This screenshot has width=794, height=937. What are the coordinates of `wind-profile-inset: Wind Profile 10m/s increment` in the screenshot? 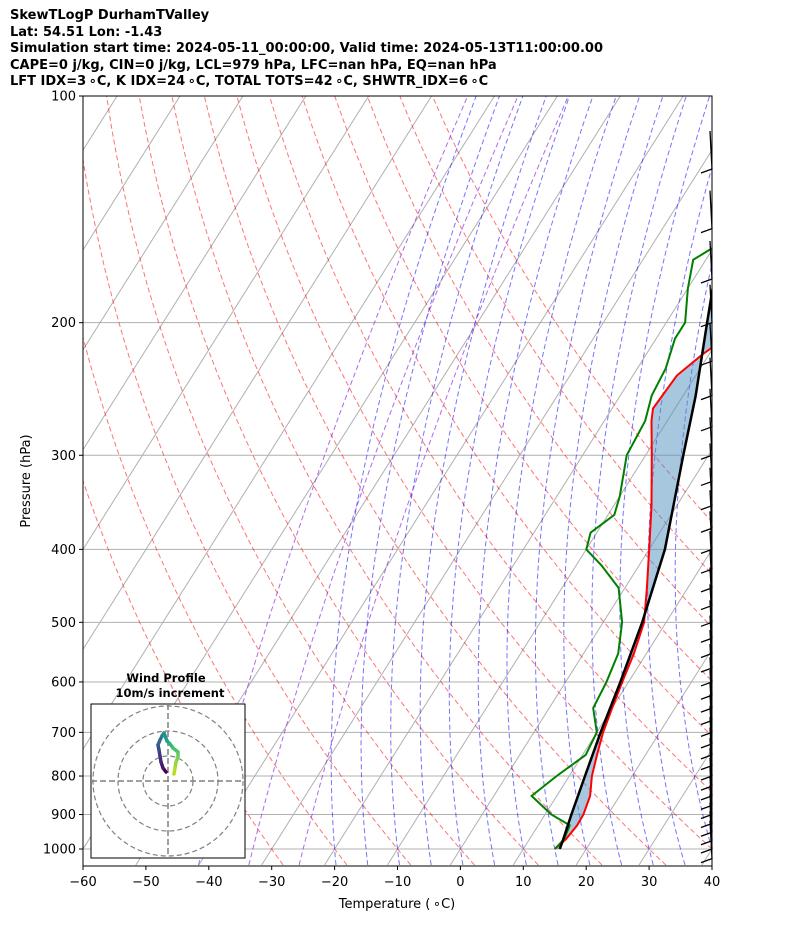 It's located at (168, 765).